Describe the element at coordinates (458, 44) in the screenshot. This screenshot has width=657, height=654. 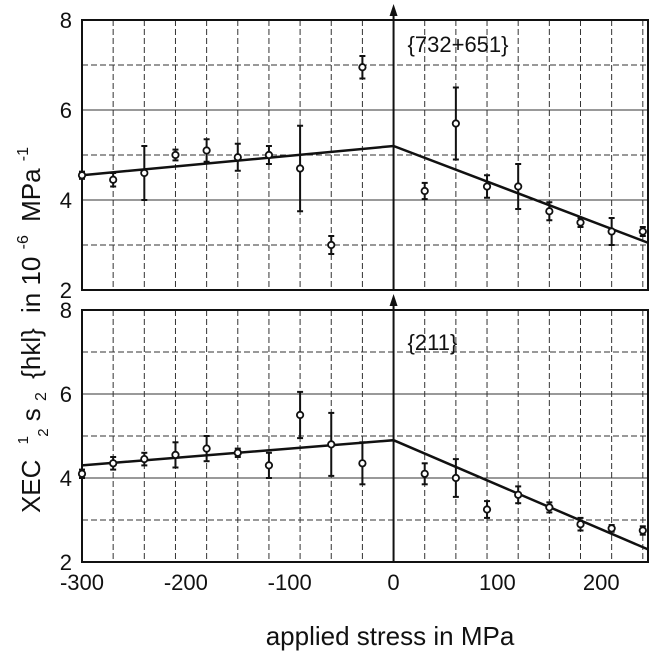
I see `panel-annotation: {732+651}` at that location.